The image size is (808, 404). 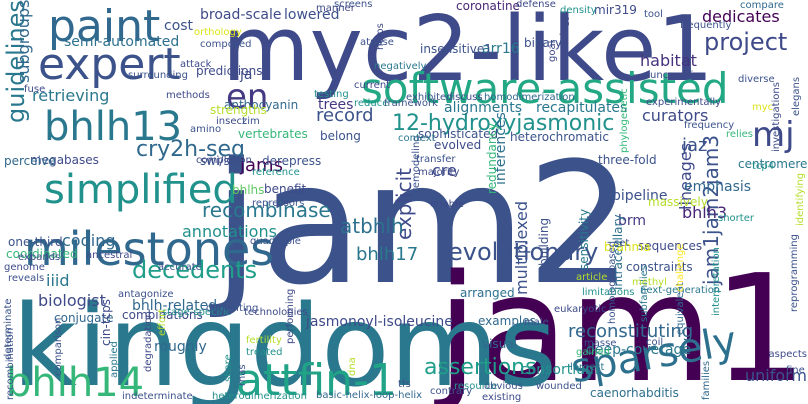 I want to click on cloud-word: centromere, so click(x=773, y=164).